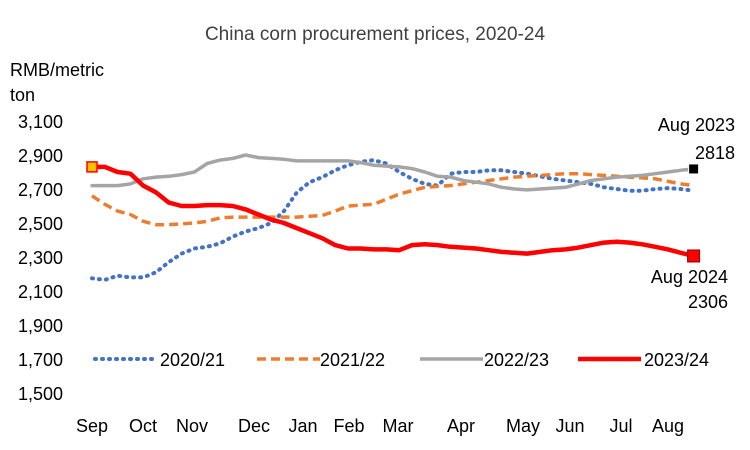 This screenshot has width=750, height=450. Describe the element at coordinates (302, 426) in the screenshot. I see `x-tick-label-jan: Jan` at that location.